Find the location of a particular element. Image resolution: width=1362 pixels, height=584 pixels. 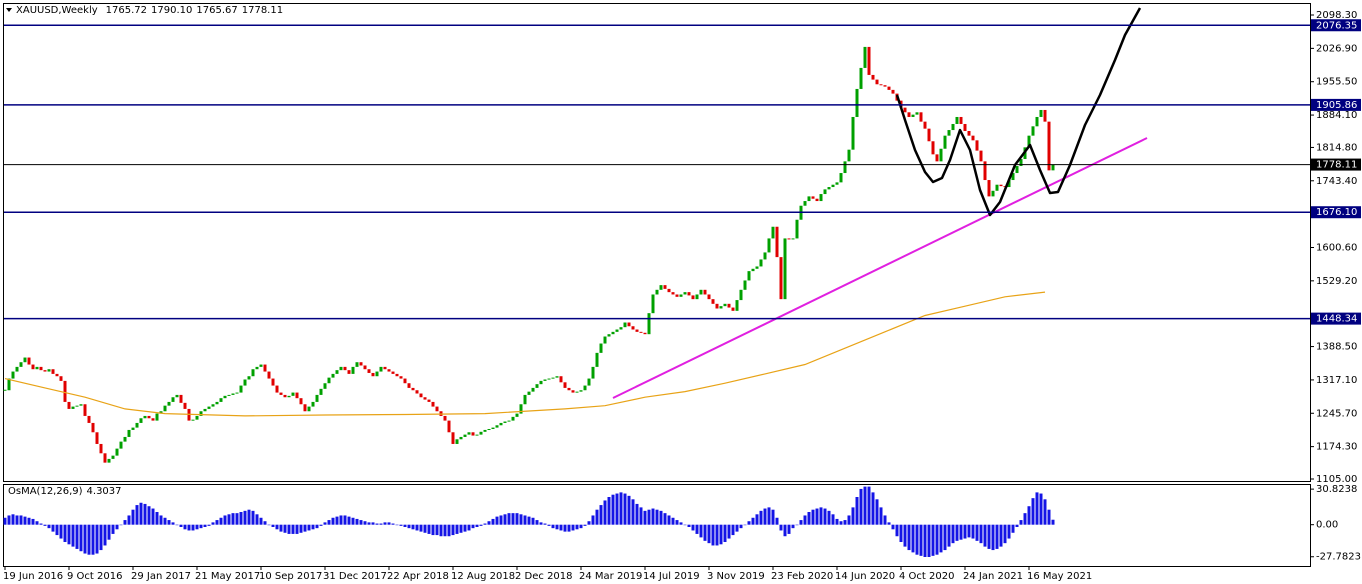

x-tick-label: 24 Jan 2021 is located at coordinates (993, 576).